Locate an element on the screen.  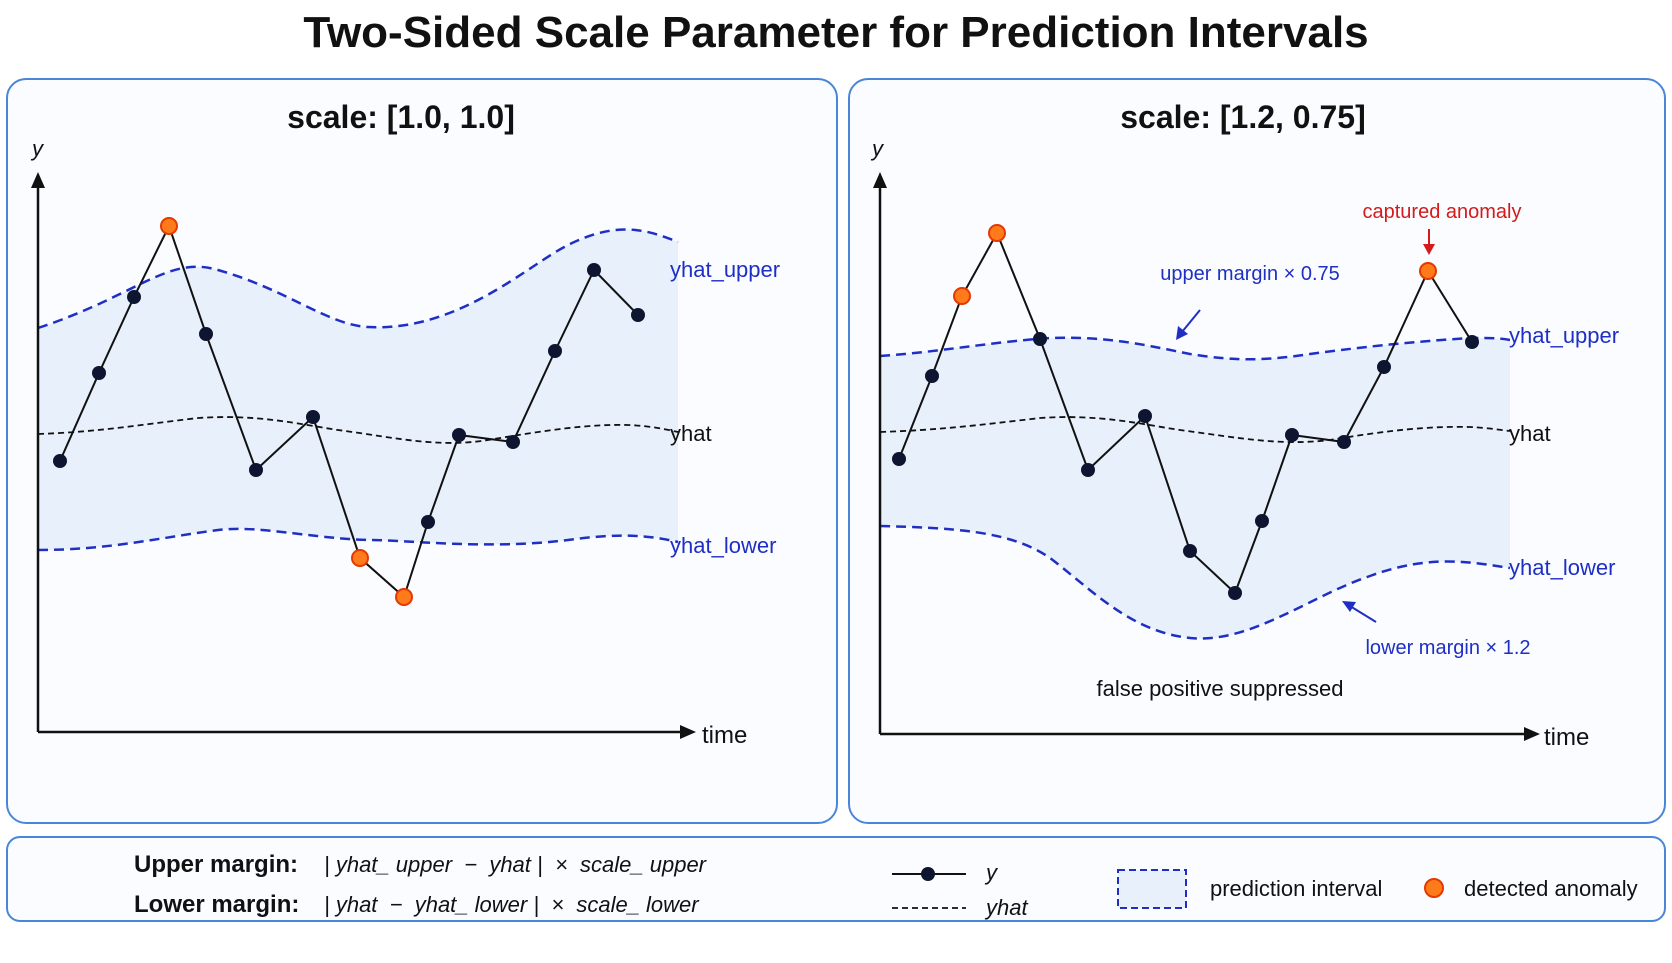
right-y-axis-label: y is located at coordinates (877, 148).